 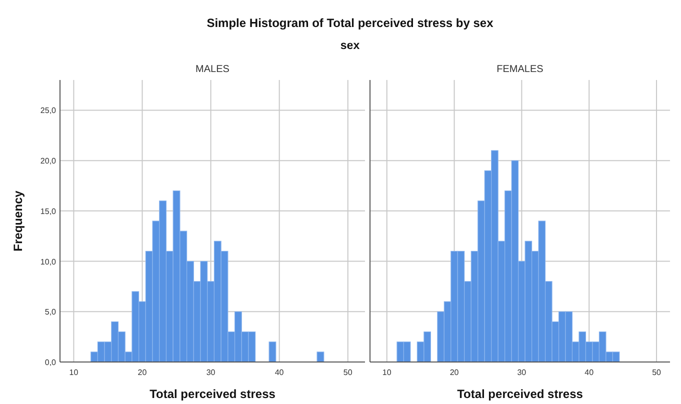 What do you see at coordinates (350, 23) in the screenshot?
I see `text: Simple Histogram of Total perceived stress by sex` at bounding box center [350, 23].